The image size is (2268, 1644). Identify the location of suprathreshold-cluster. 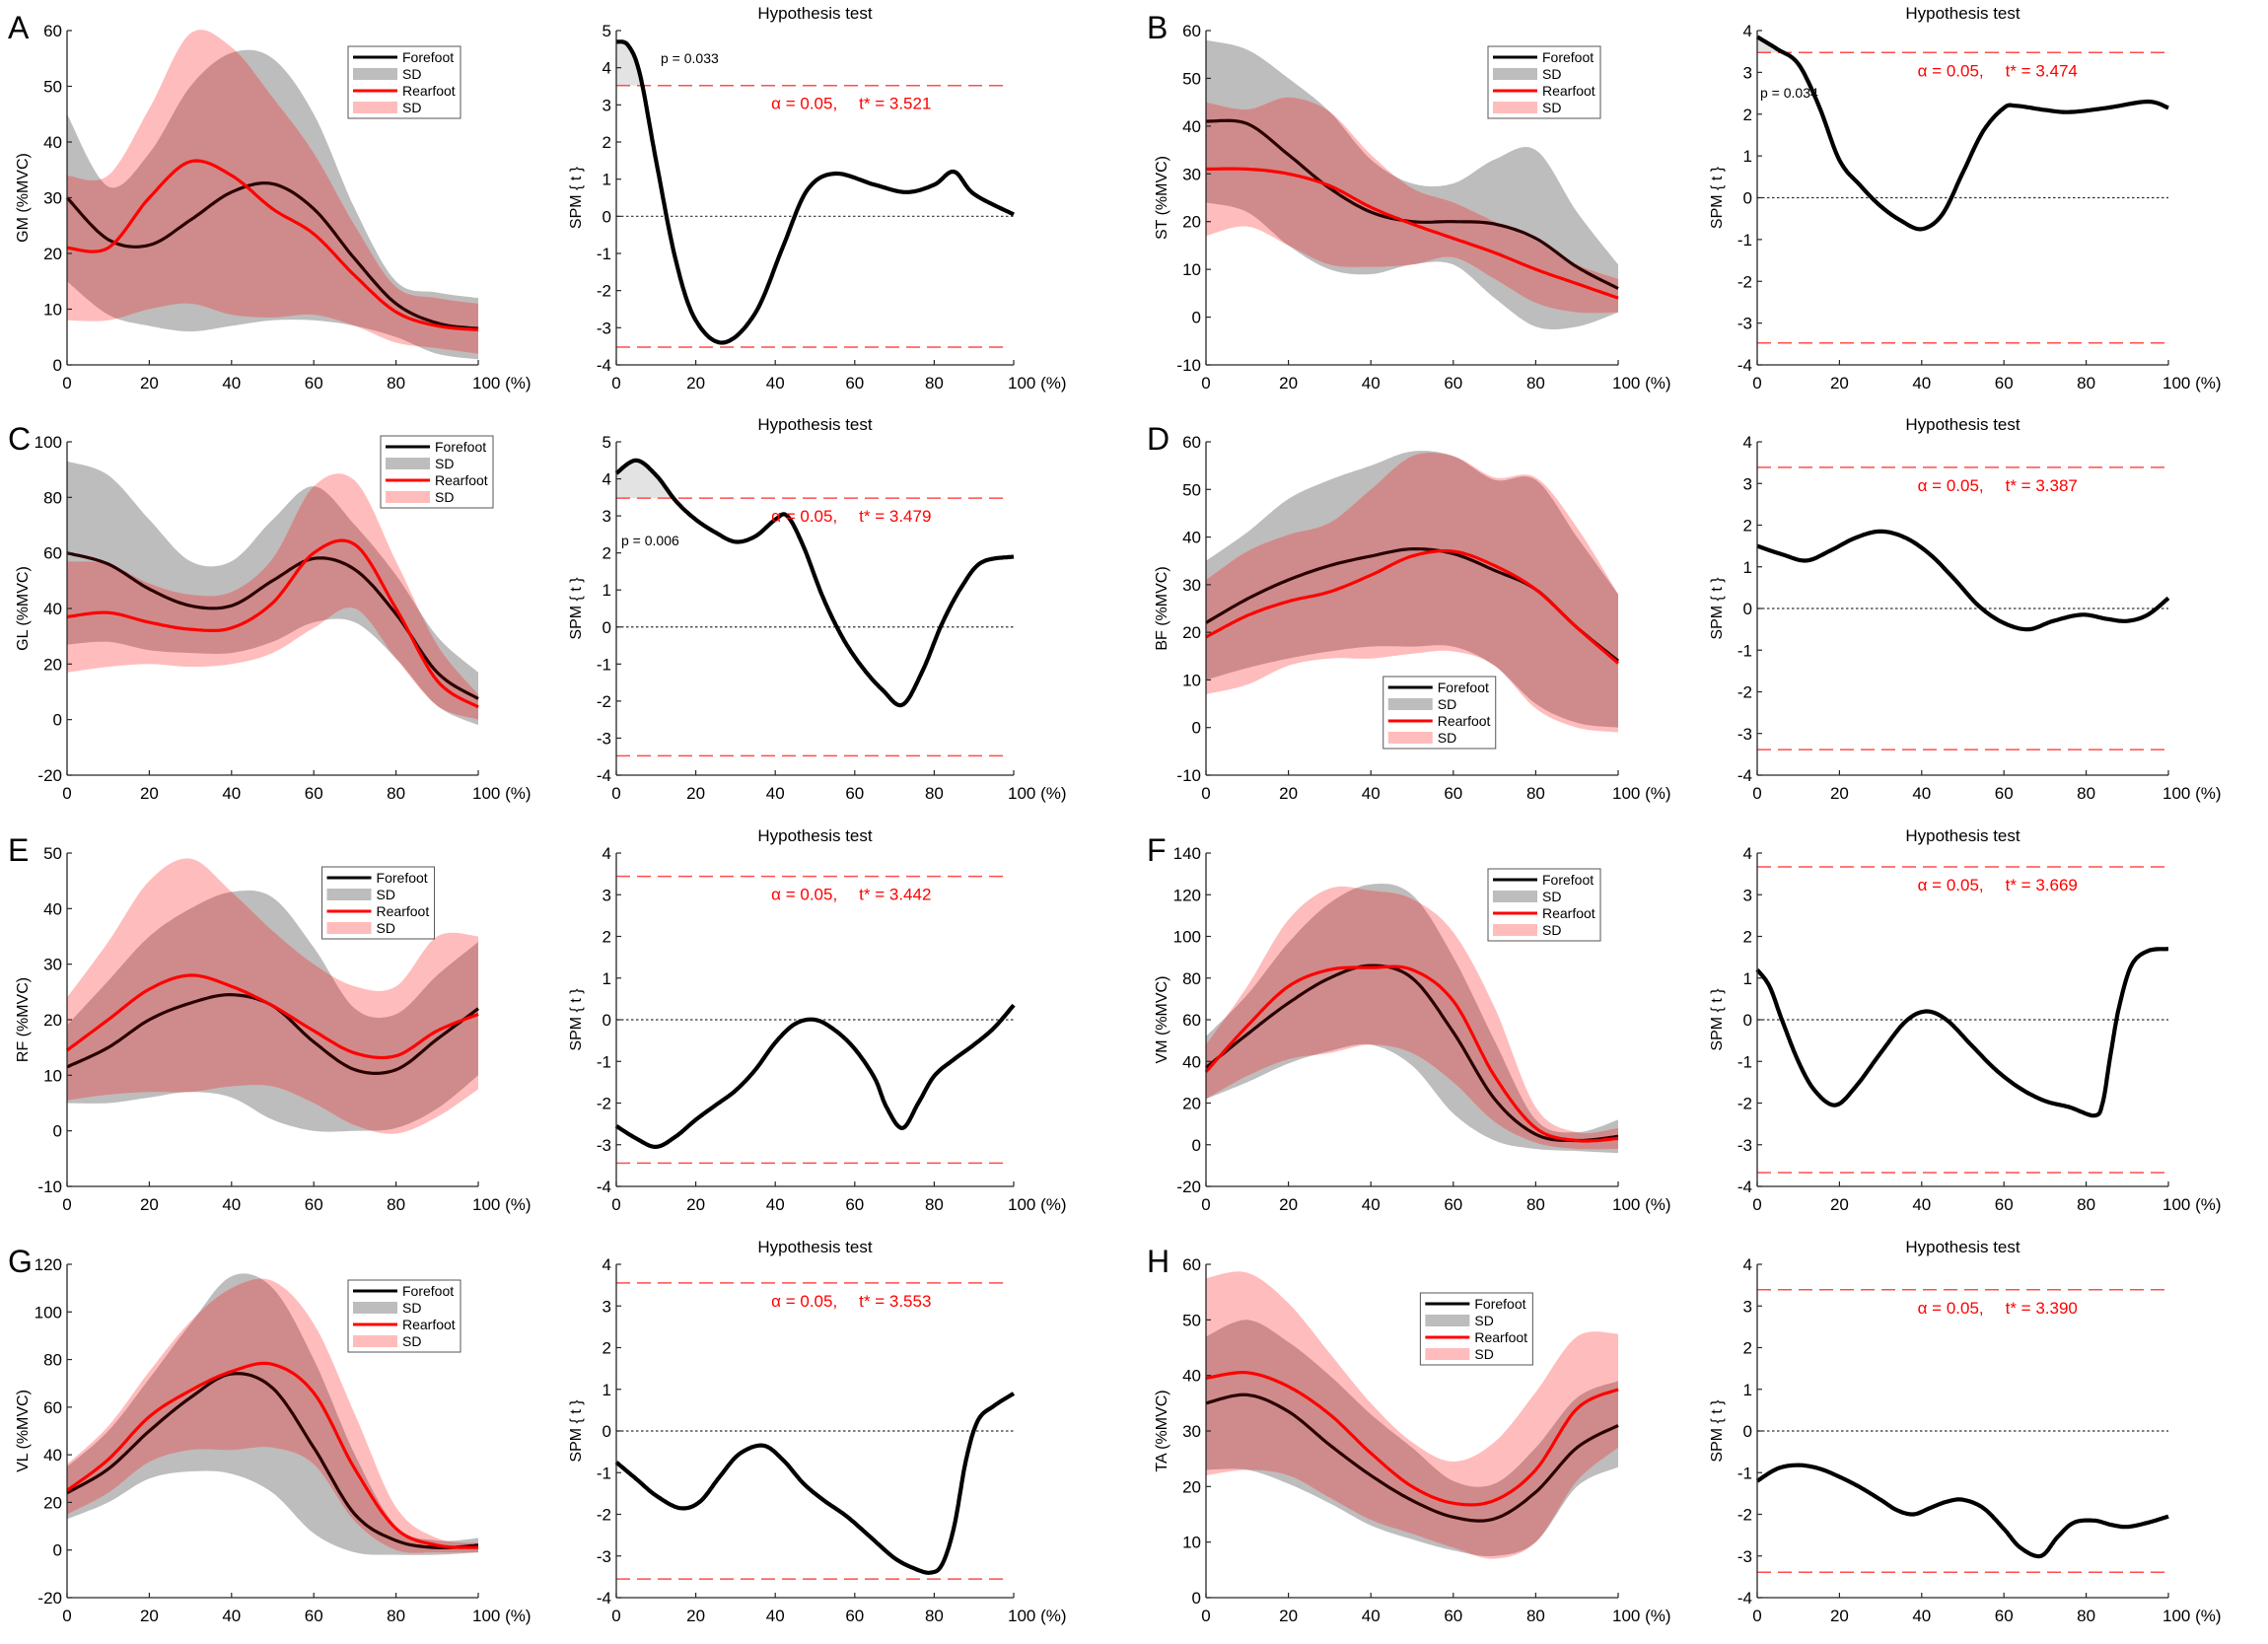
(630, 63).